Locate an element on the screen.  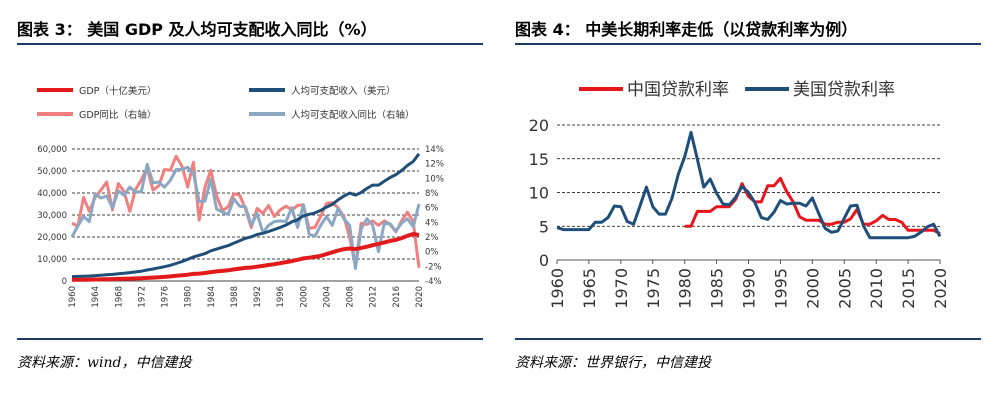
chart1-grid is located at coordinates (245, 204).